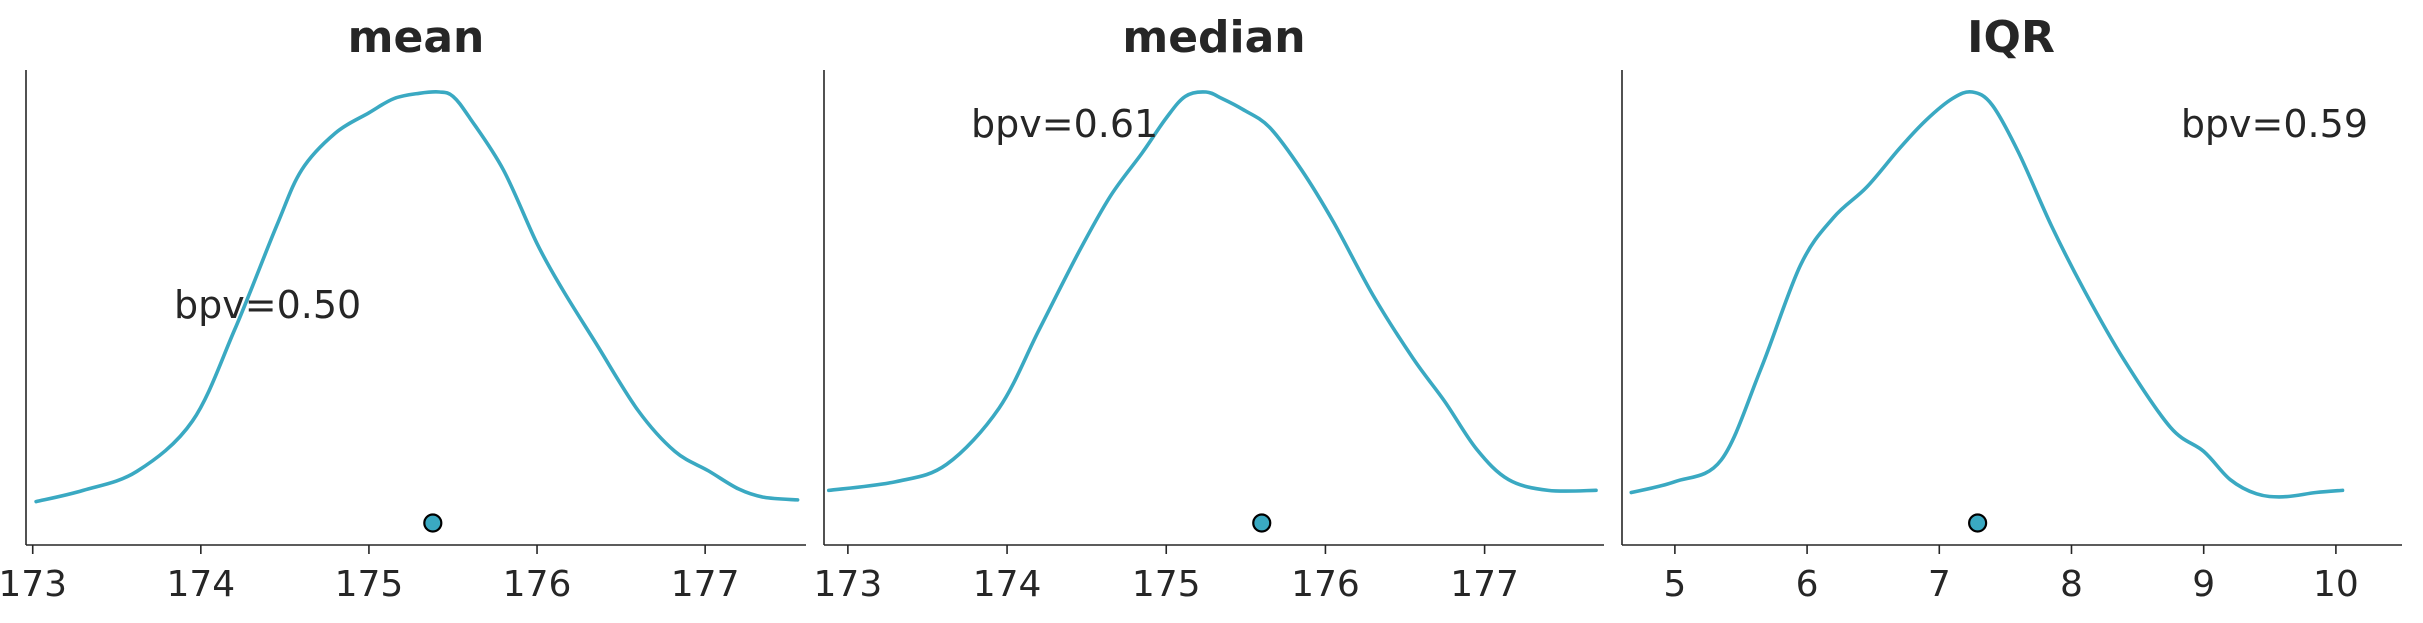  What do you see at coordinates (2011, 575) in the screenshot?
I see `x-ticks: 5 6 7 8 9 10` at bounding box center [2011, 575].